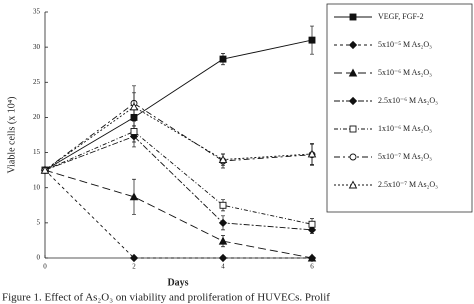 The height and width of the screenshot is (304, 474). Describe the element at coordinates (11, 134) in the screenshot. I see `y-axis-label: Viable cells (x 10⁴)` at that location.